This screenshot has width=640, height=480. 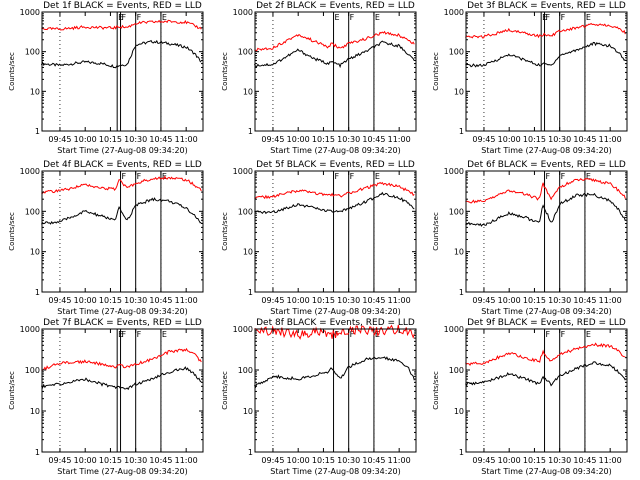 What do you see at coordinates (122, 165) in the screenshot?
I see `panel-title: Det 4f BLACK = Events, RED = LLD` at bounding box center [122, 165].